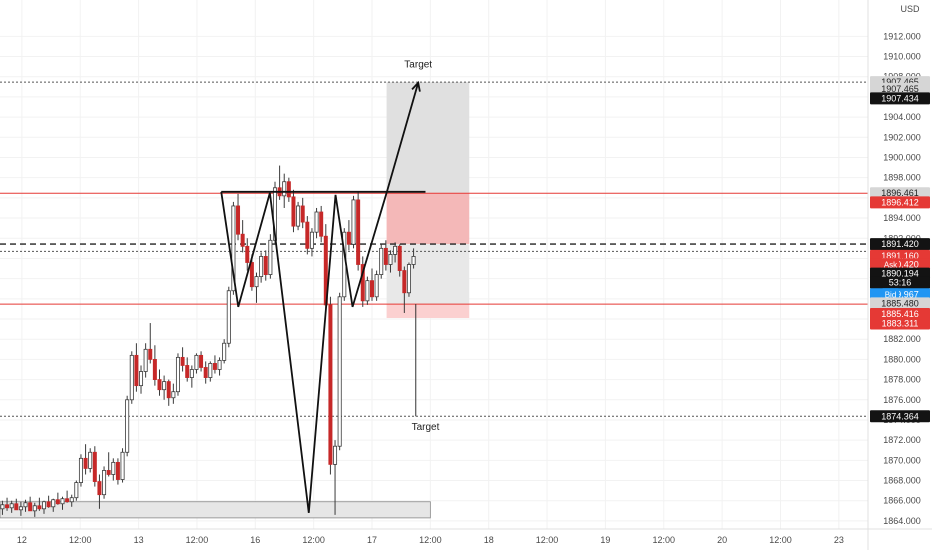 This screenshot has width=932, height=550. I want to click on price-tag-value-6: 1891.160, so click(900, 256).